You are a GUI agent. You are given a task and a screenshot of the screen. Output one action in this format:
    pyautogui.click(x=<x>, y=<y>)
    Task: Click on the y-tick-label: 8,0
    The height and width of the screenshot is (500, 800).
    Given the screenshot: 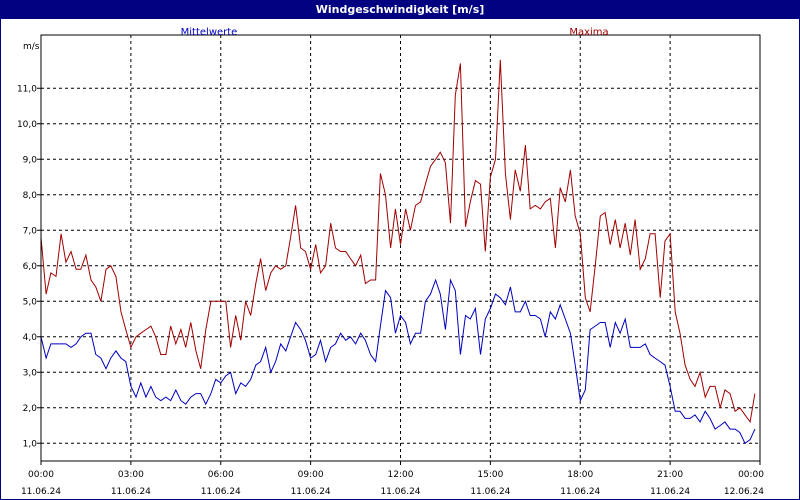 What is the action you would take?
    pyautogui.click(x=30, y=196)
    